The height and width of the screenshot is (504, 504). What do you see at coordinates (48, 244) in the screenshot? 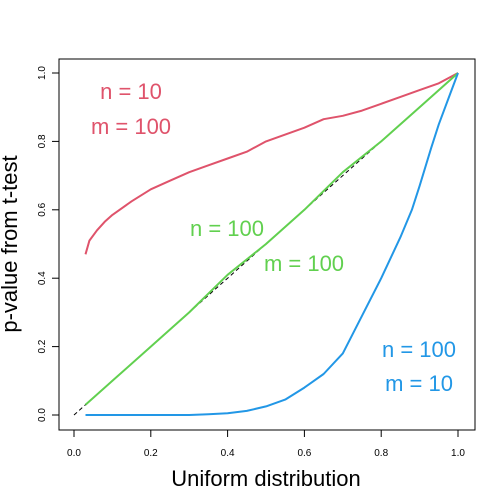
I see `y-axis: 0.0 0.2 0.4 0.6 0.8 1.0` at bounding box center [48, 244].